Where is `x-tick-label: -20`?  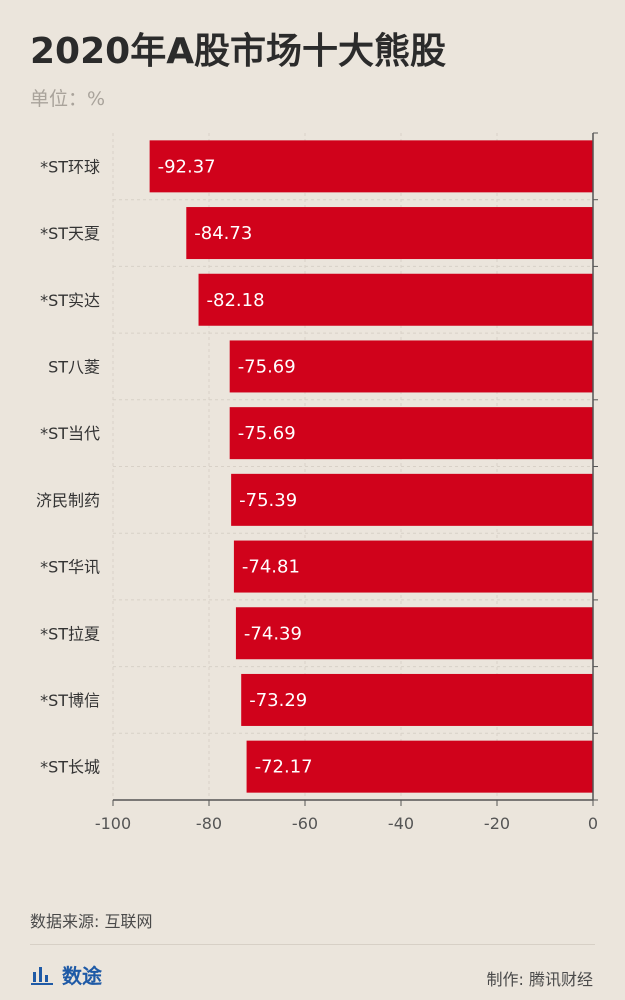 x-tick-label: -20 is located at coordinates (497, 823).